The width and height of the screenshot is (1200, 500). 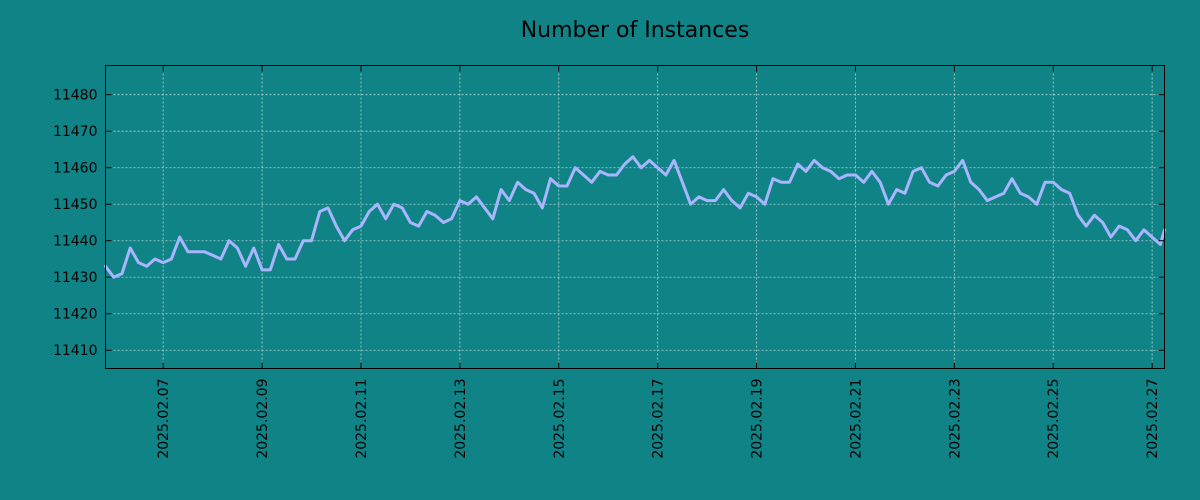 I want to click on x-tick-label: 2025.02.11, so click(x=362, y=419).